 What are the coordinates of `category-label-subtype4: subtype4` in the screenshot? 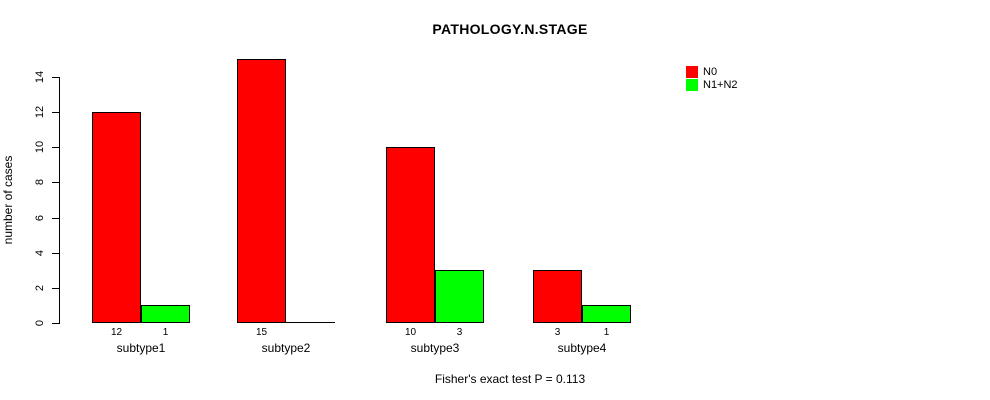 It's located at (582, 348).